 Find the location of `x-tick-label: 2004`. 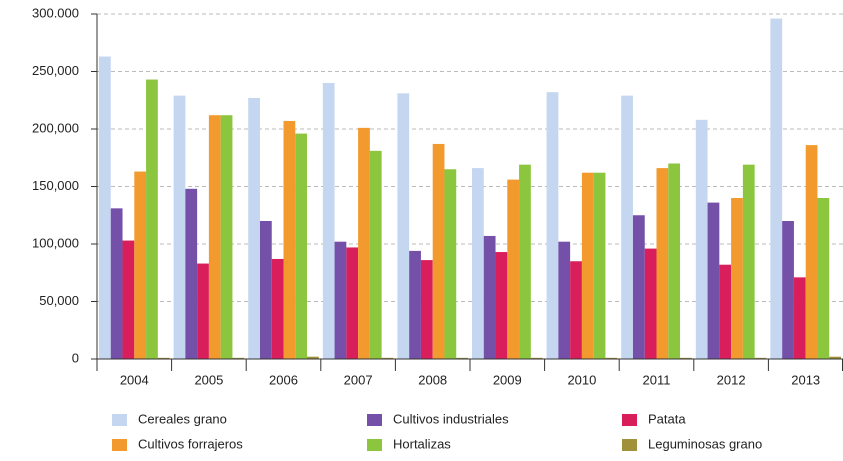

x-tick-label: 2004 is located at coordinates (134, 379).